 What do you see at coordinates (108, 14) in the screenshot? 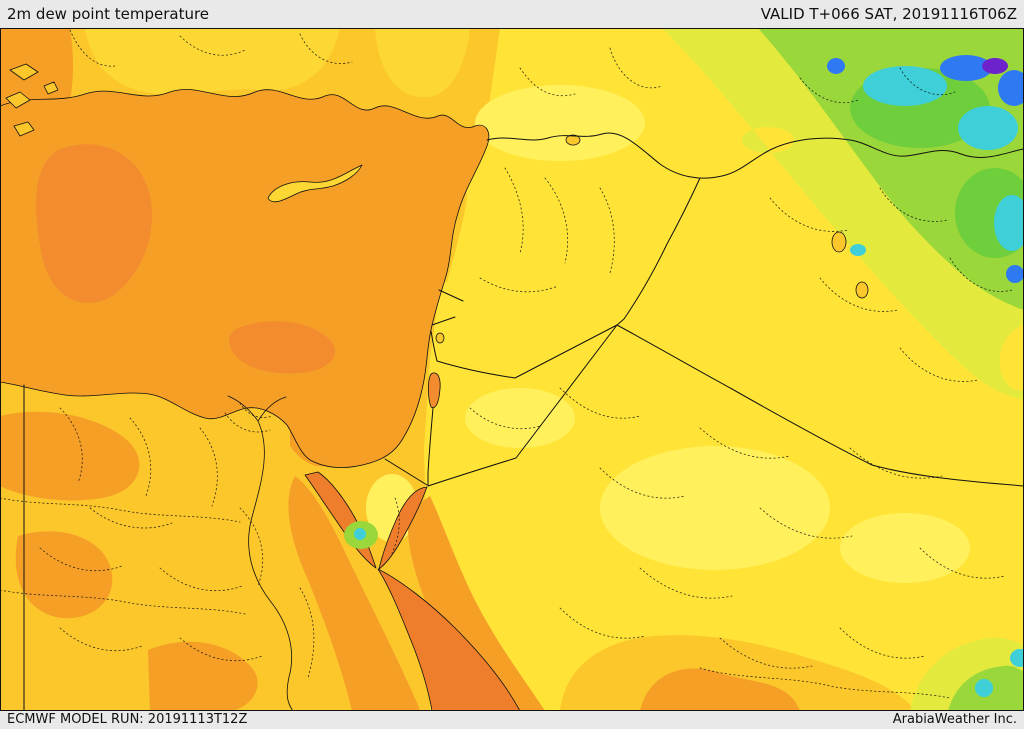
I see `map-title: 2m dew point temperature` at bounding box center [108, 14].